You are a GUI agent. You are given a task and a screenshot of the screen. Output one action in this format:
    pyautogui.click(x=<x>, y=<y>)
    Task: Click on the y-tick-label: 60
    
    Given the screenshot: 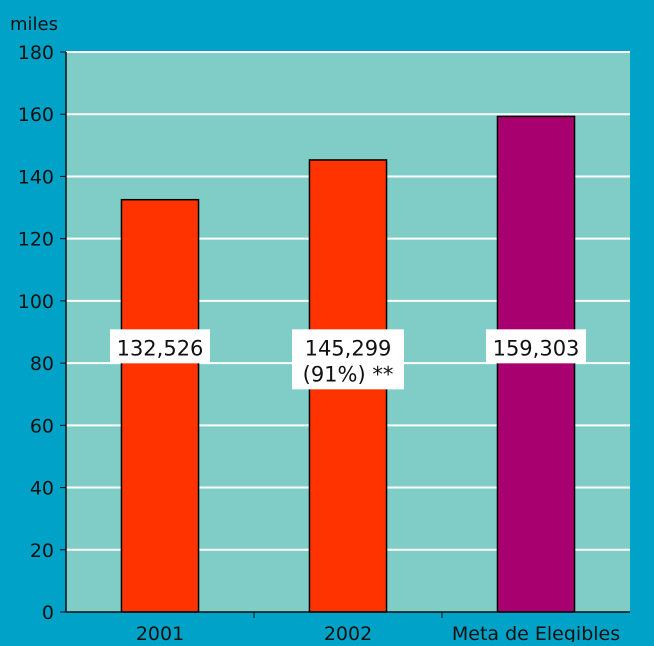 What is the action you would take?
    pyautogui.click(x=42, y=426)
    